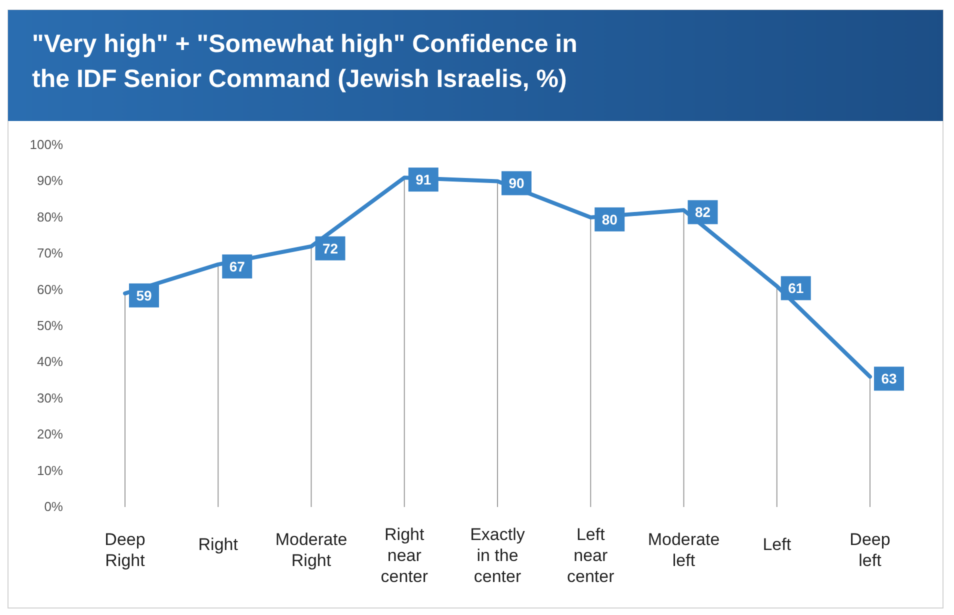 This screenshot has width=954, height=615. Describe the element at coordinates (305, 61) in the screenshot. I see `chart-title: "Very high" + "Somewhat high" Confidence in the IDF Senior Command (Jewish Israelis, %)` at that location.